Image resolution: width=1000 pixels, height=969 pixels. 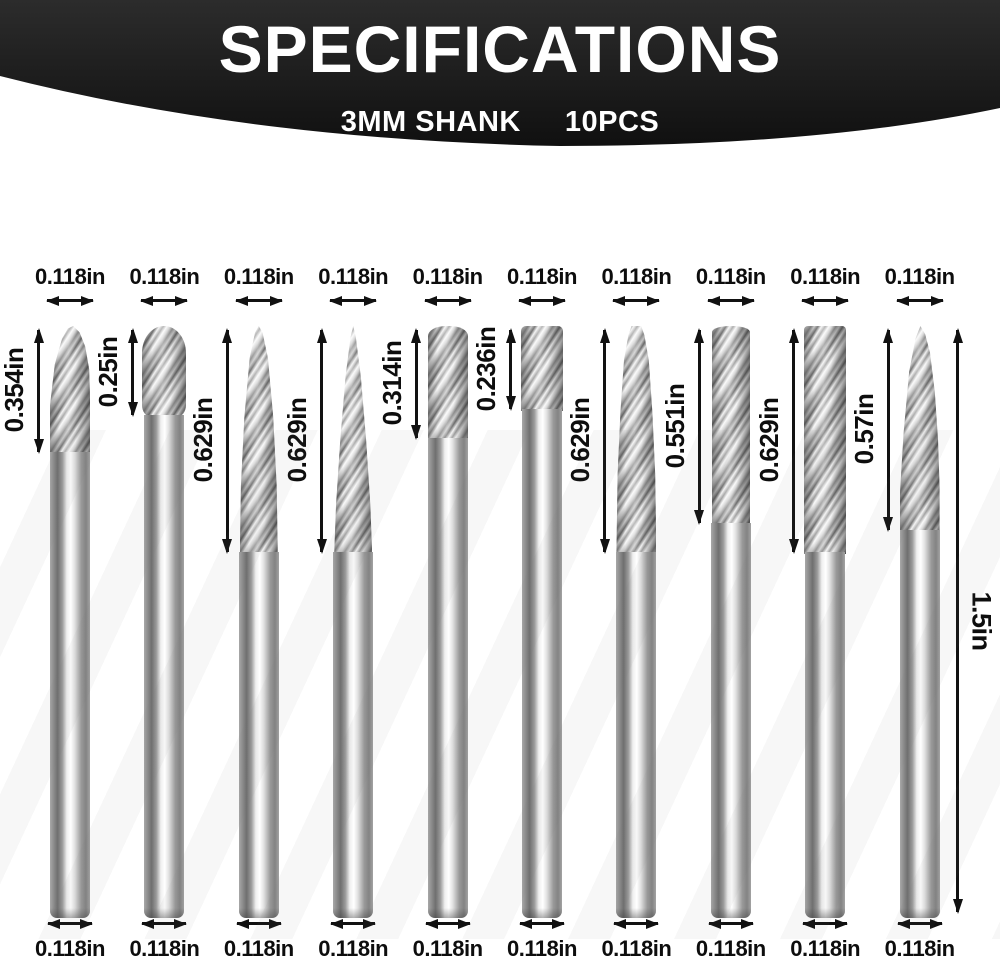 I want to click on burr-bit-column: 0.118in 0.551in 0.118in, so click(x=719, y=484).